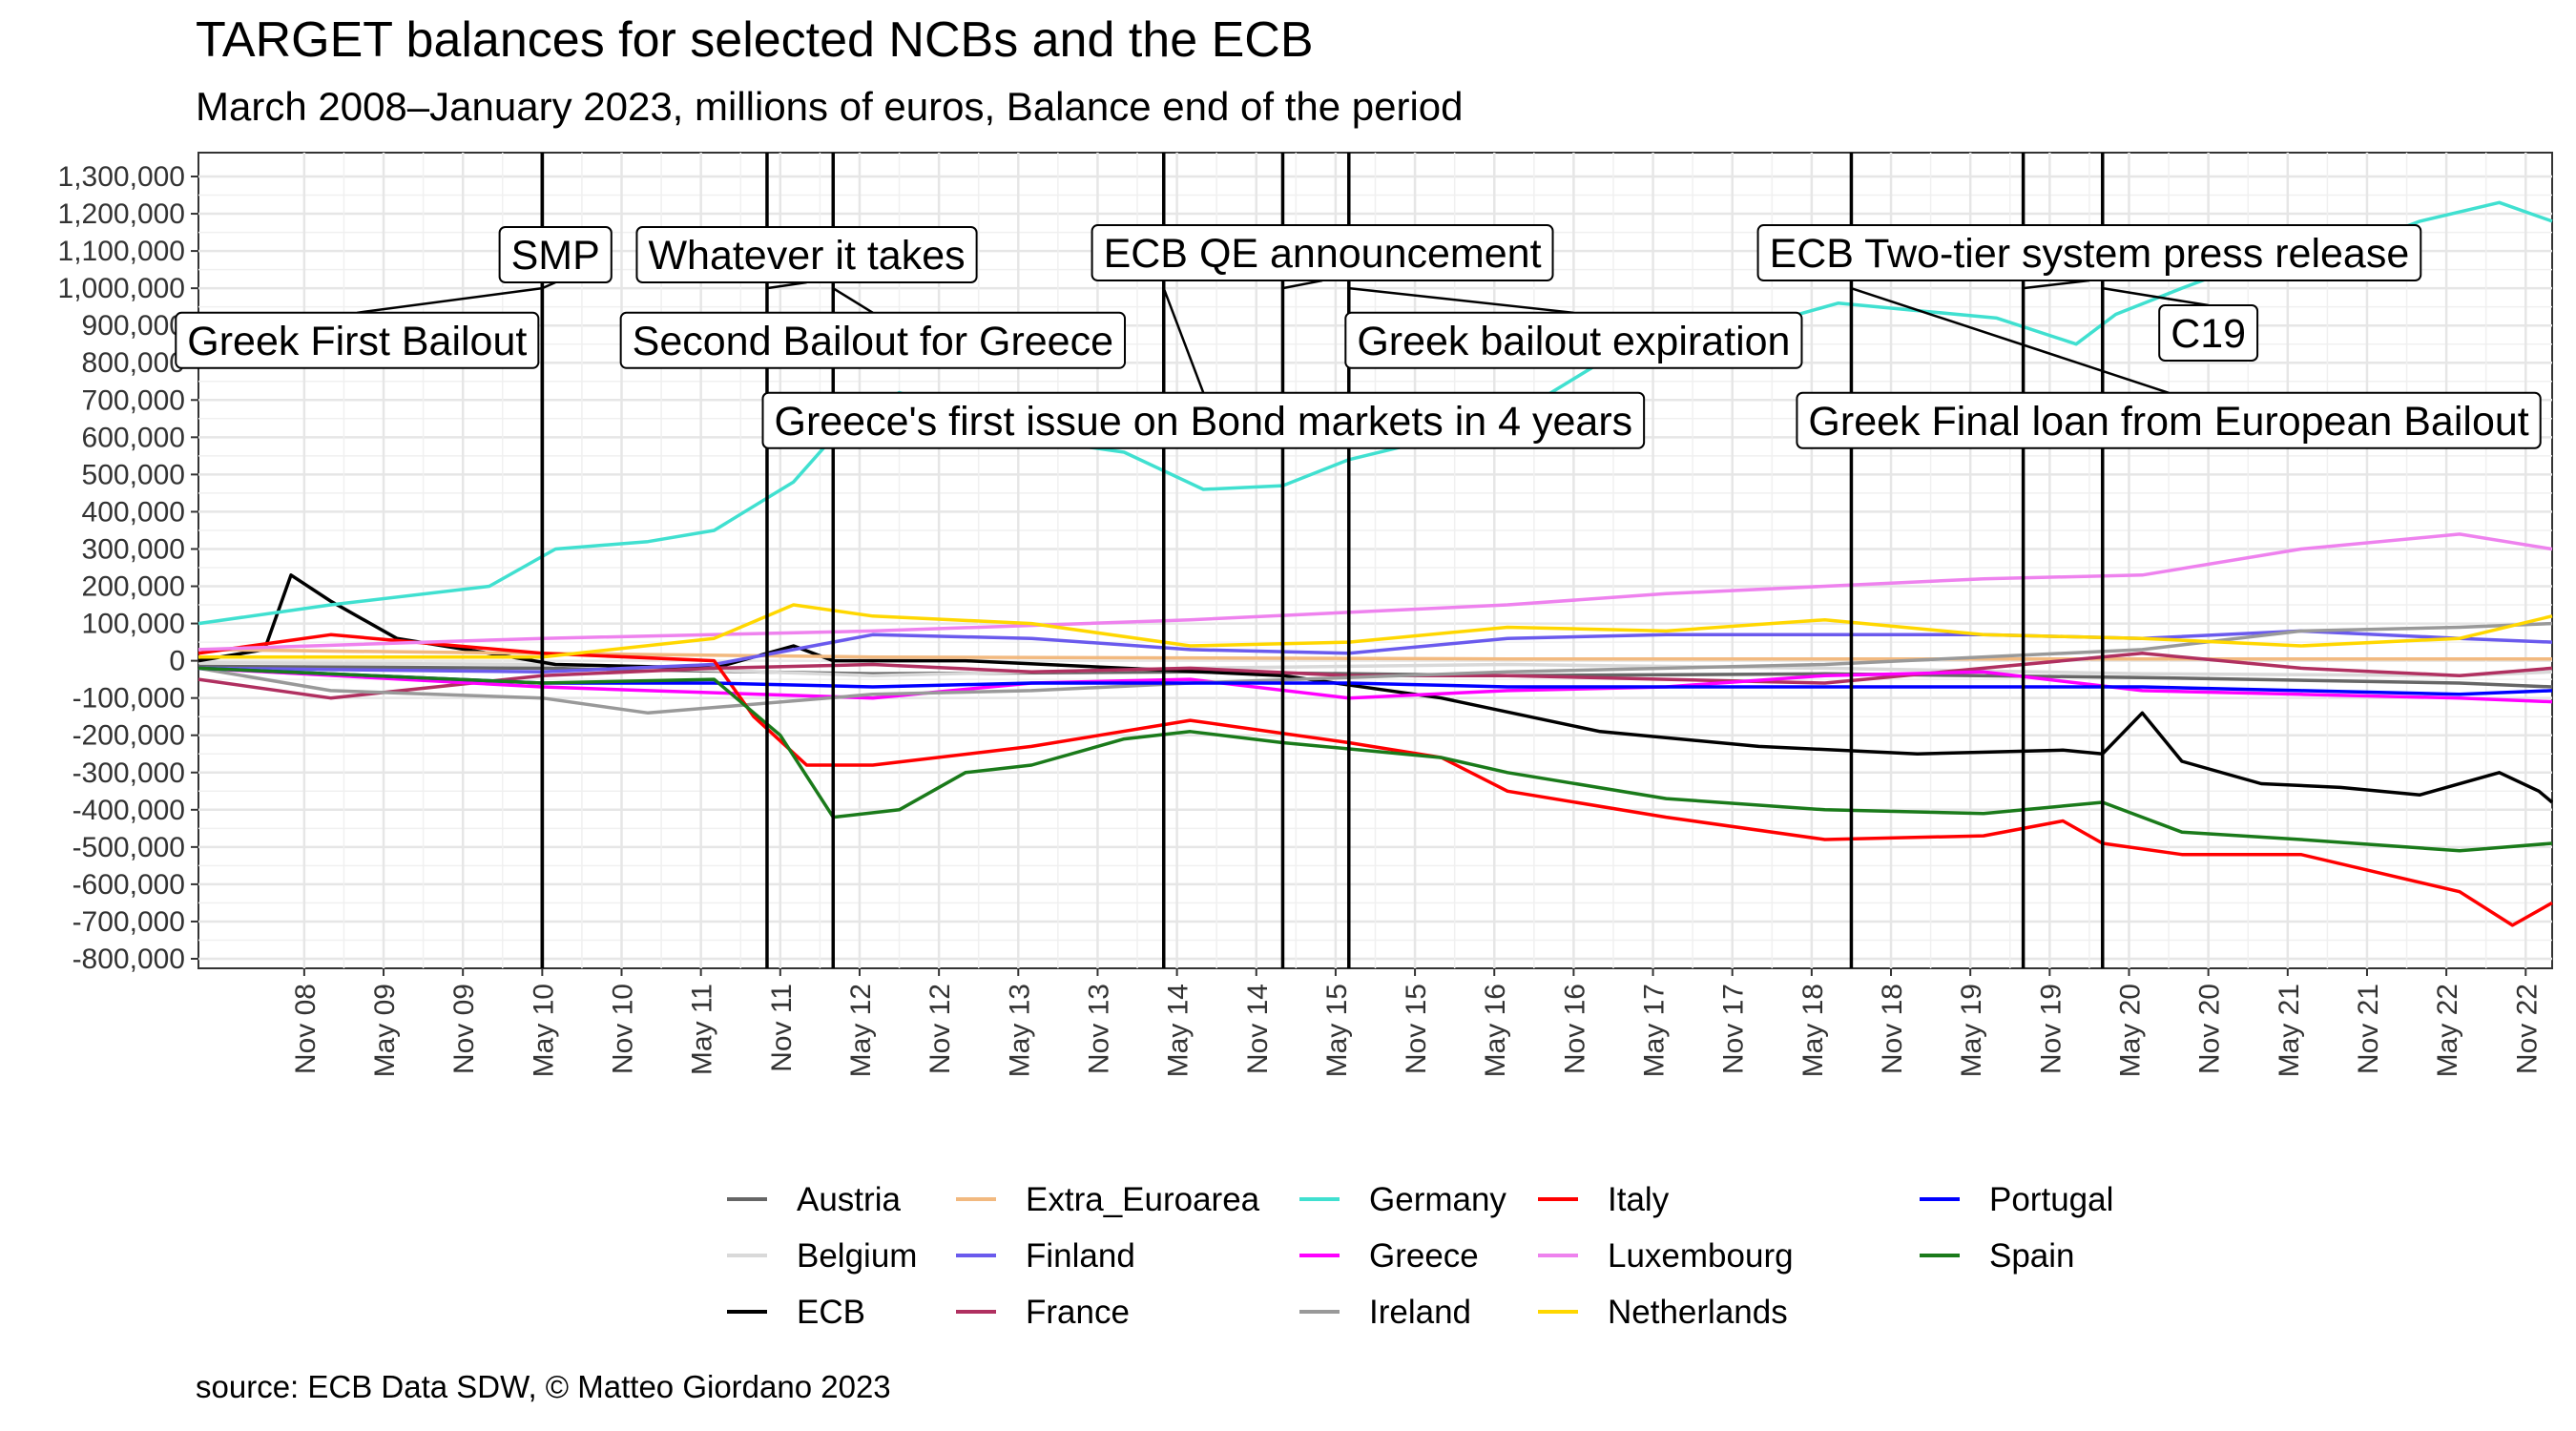 The height and width of the screenshot is (1431, 2576). I want to click on x-tick-label: May 22, so click(2447, 1030).